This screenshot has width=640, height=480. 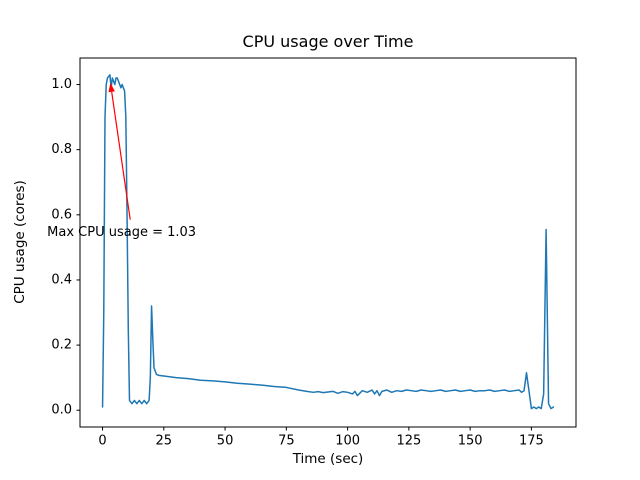 What do you see at coordinates (102, 441) in the screenshot?
I see `x-tick-label: 0` at bounding box center [102, 441].